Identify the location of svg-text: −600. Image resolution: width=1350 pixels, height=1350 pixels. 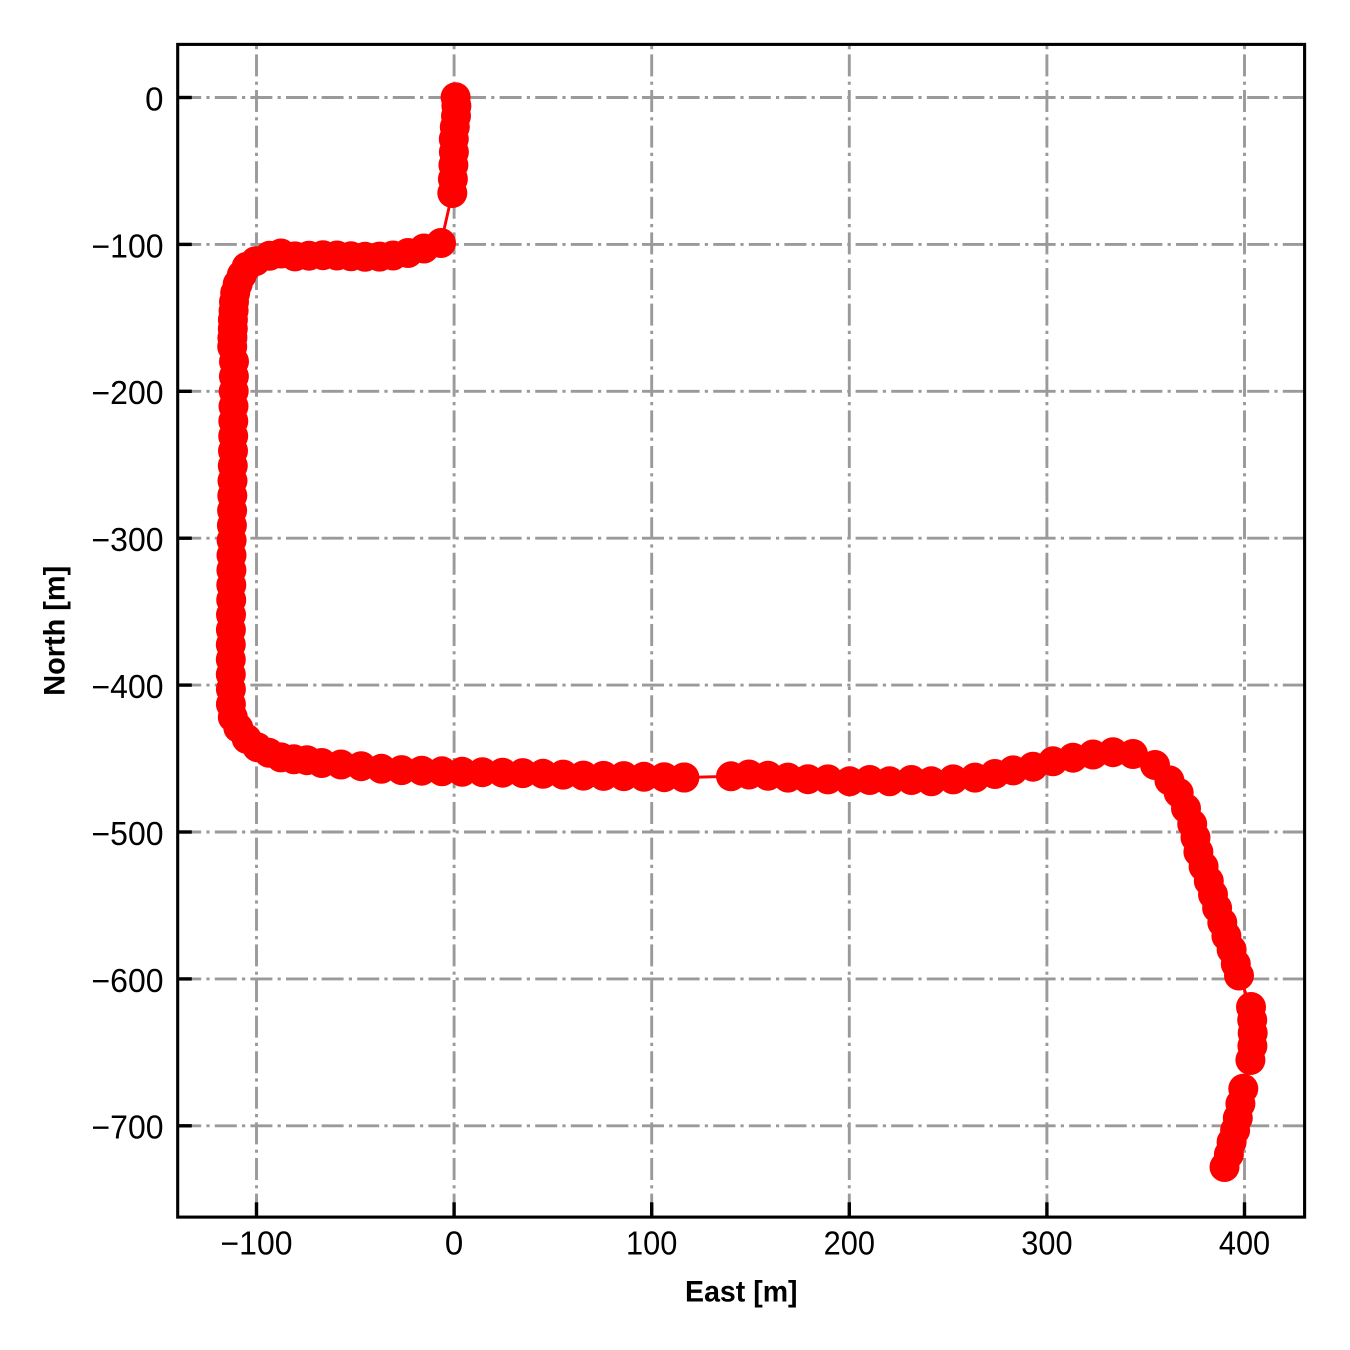
(128, 980).